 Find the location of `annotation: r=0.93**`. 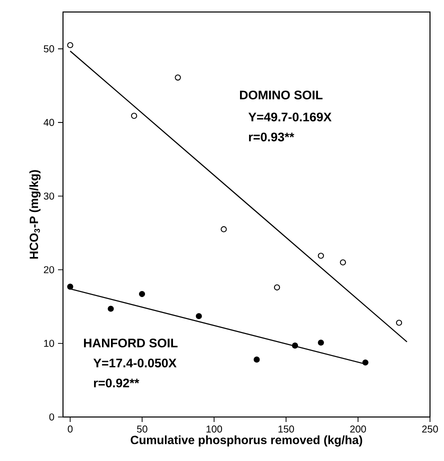

annotation: r=0.93** is located at coordinates (271, 137).